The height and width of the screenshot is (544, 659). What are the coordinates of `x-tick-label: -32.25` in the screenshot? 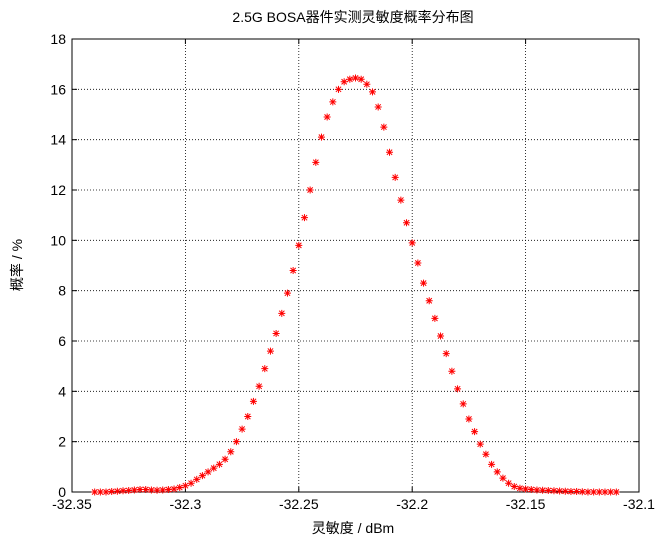 It's located at (299, 504).